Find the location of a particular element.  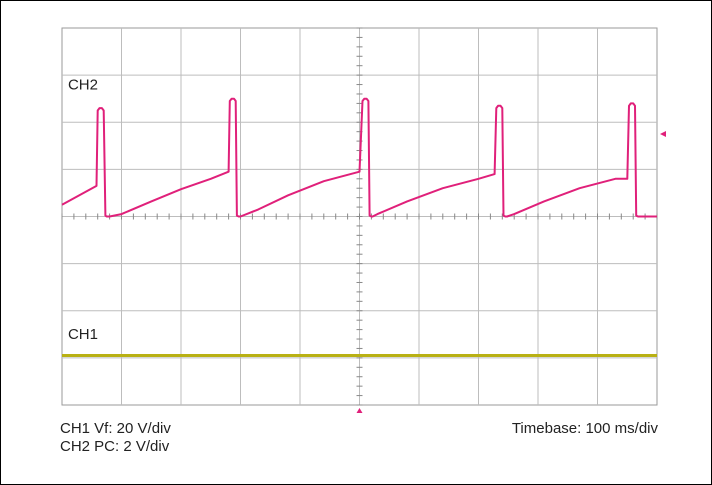

trigger-time-marker is located at coordinates (359, 410).